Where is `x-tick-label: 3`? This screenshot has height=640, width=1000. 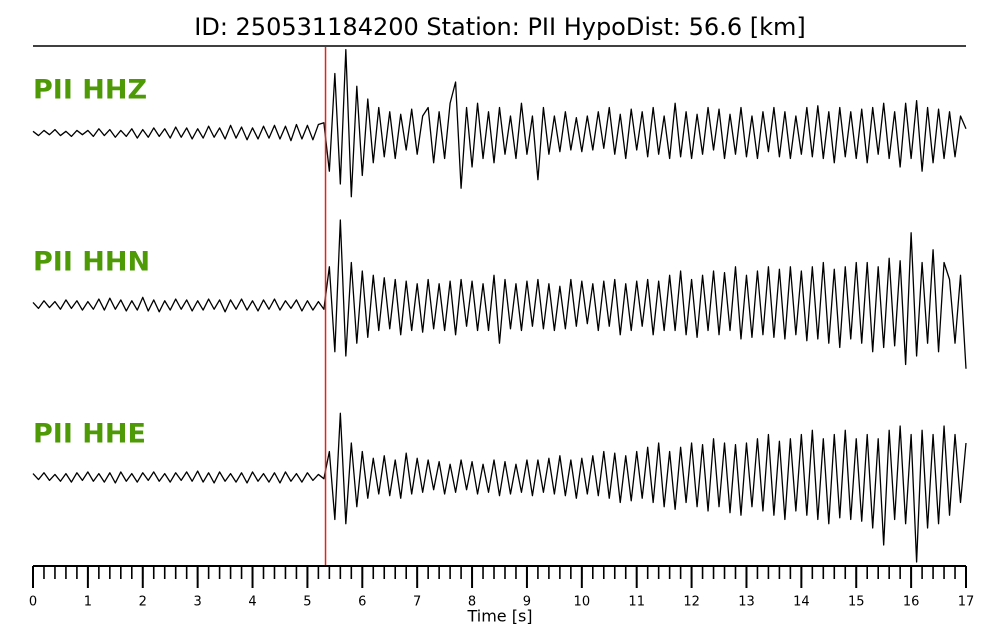 x-tick-label: 3 is located at coordinates (198, 602).